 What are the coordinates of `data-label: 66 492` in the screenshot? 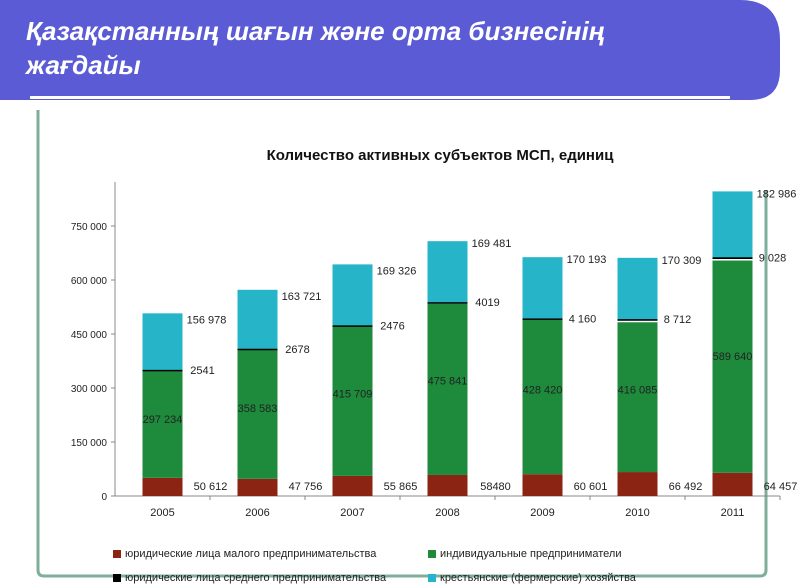 It's located at (686, 487).